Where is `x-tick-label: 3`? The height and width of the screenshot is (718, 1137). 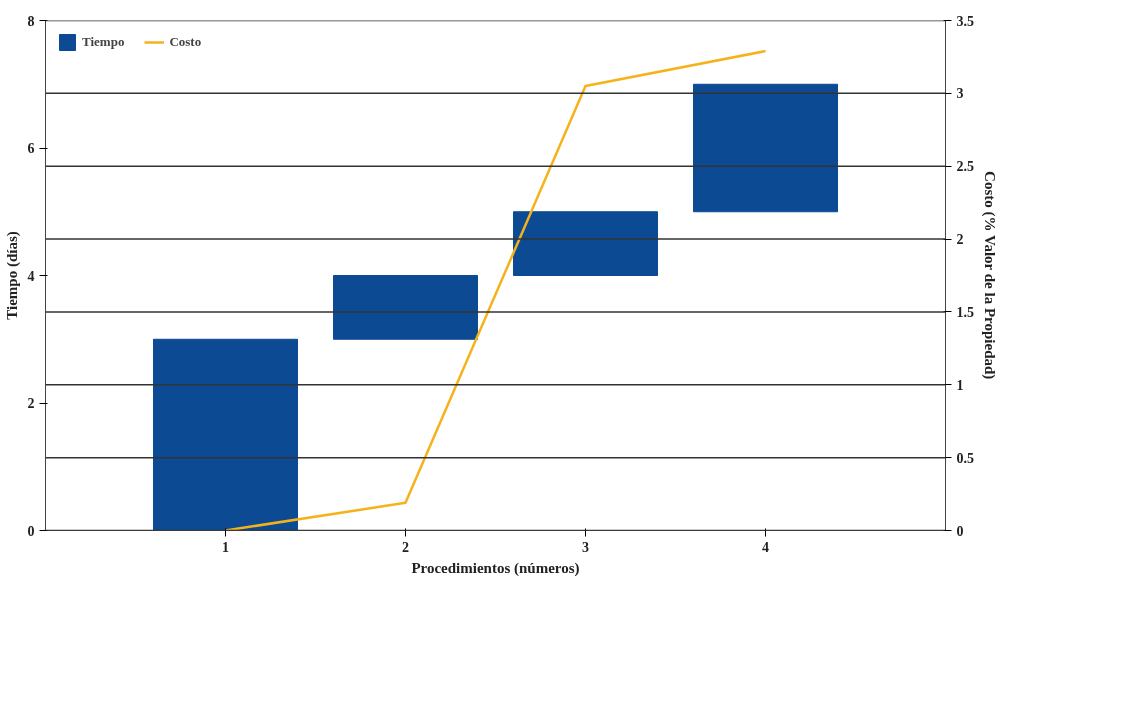 x-tick-label: 3 is located at coordinates (585, 547).